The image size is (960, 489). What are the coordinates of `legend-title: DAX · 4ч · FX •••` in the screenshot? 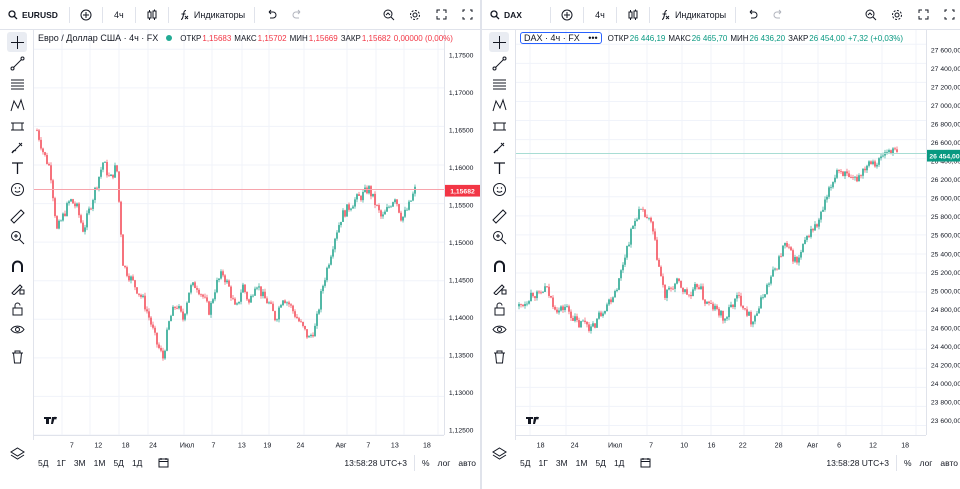 It's located at (561, 38).